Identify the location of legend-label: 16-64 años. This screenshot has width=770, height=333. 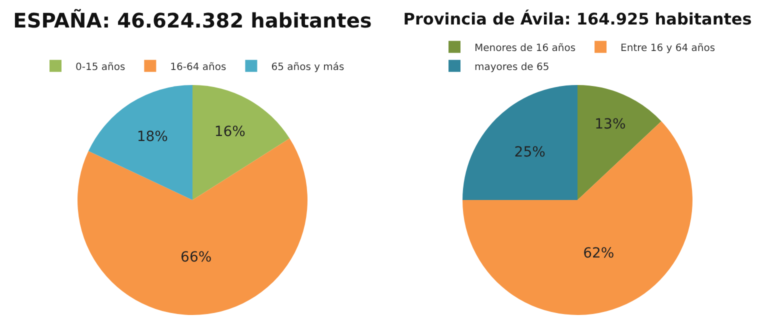
(198, 67).